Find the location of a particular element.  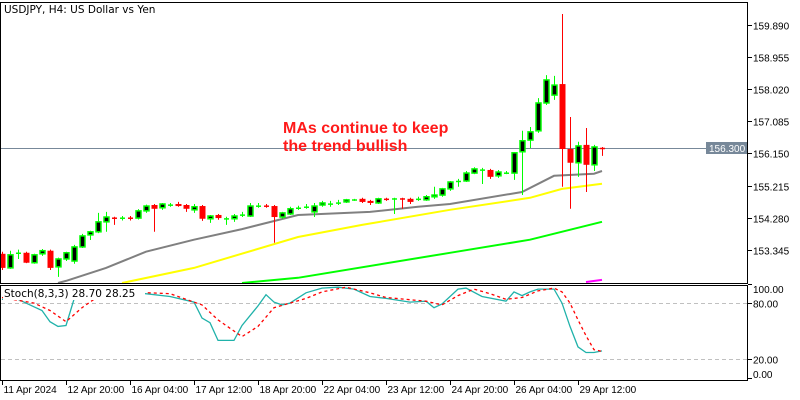

time-tick-label: 18 Apr 20:00 is located at coordinates (288, 390).